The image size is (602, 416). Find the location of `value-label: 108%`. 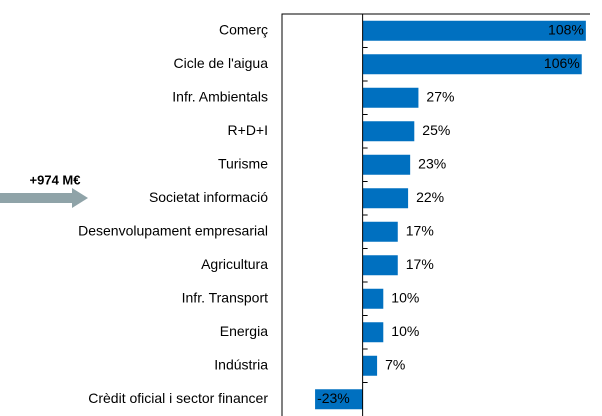

value-label: 108% is located at coordinates (566, 29).